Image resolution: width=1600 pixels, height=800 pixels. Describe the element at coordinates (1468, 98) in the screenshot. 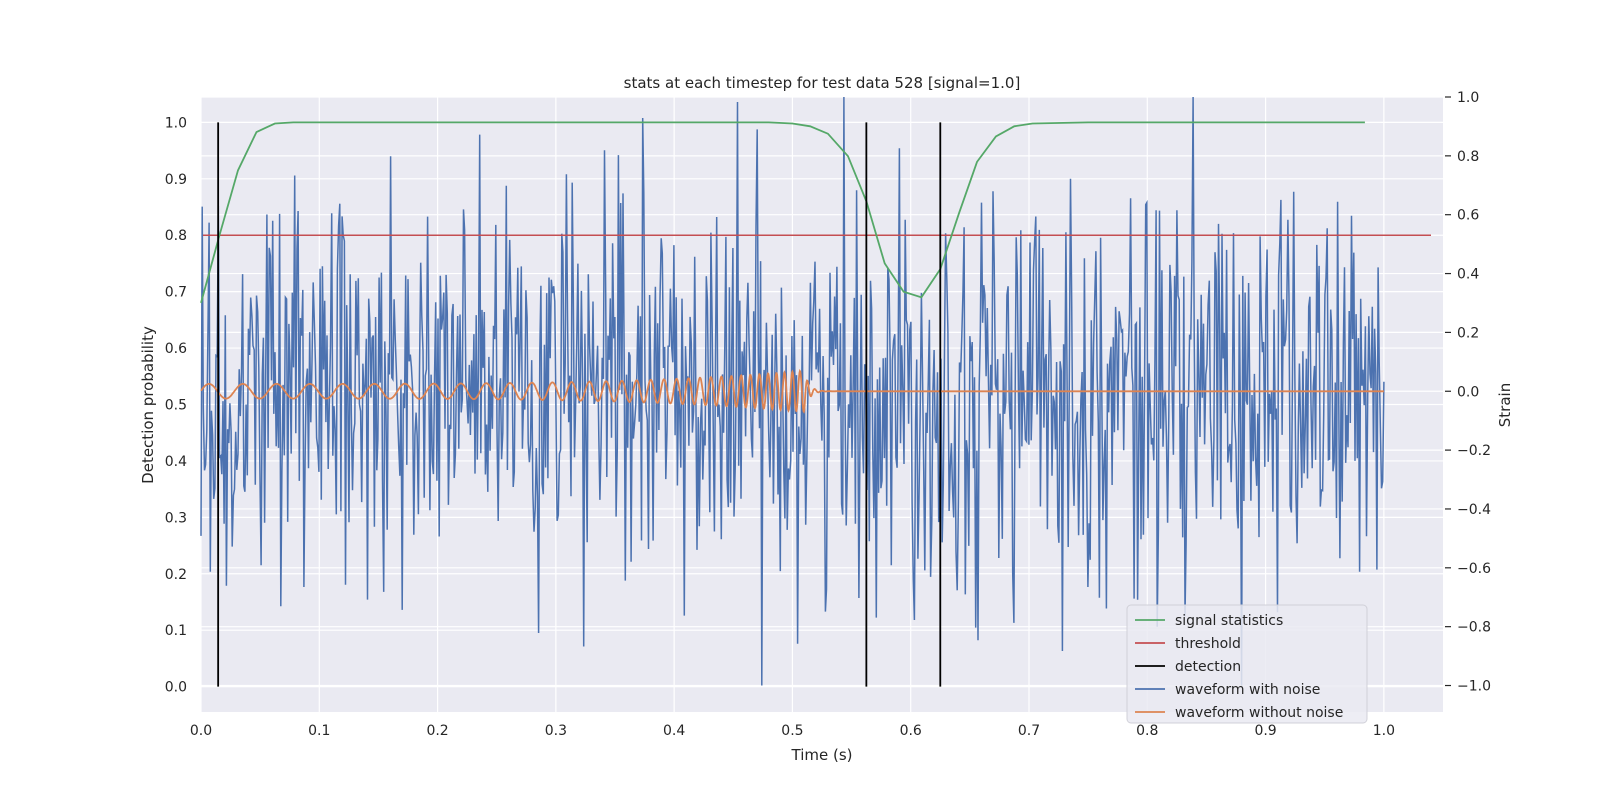

I see `y2-tick-label: 1.0` at that location.